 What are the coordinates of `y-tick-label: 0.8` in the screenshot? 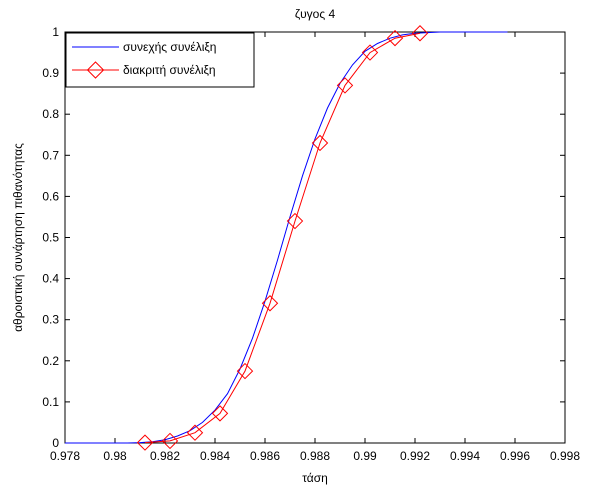 It's located at (50, 114).